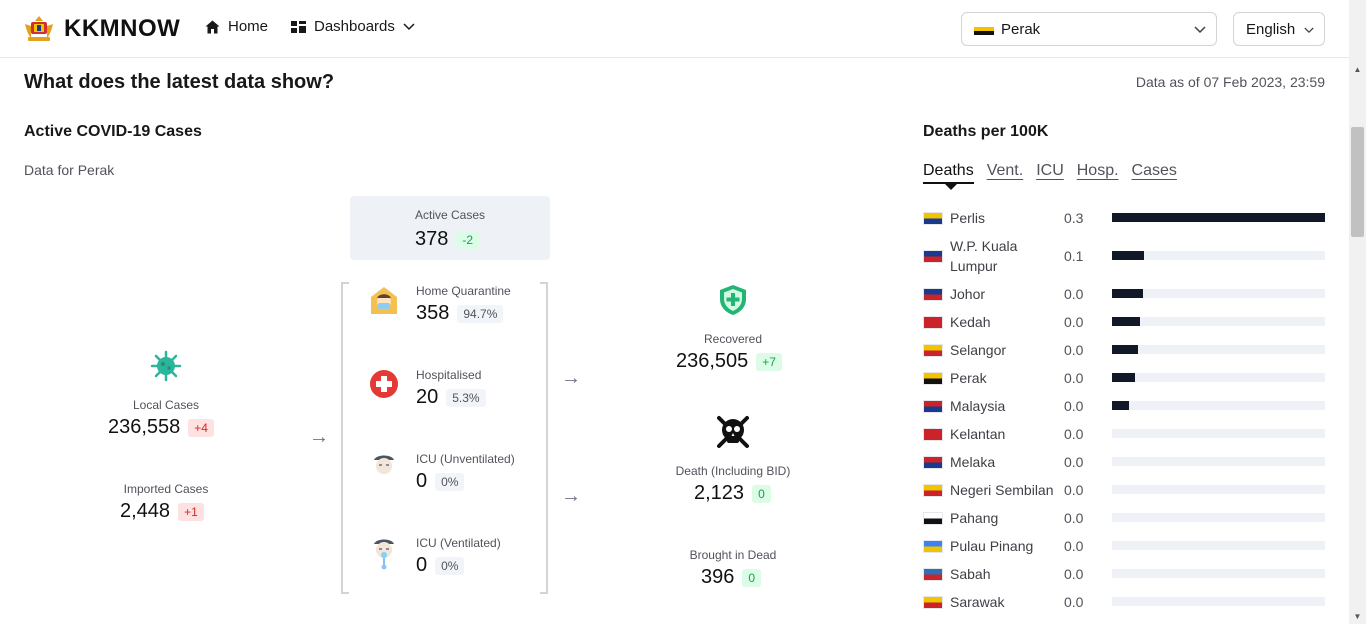 The width and height of the screenshot is (1366, 624). I want to click on state-rate: 0.3, so click(1074, 218).